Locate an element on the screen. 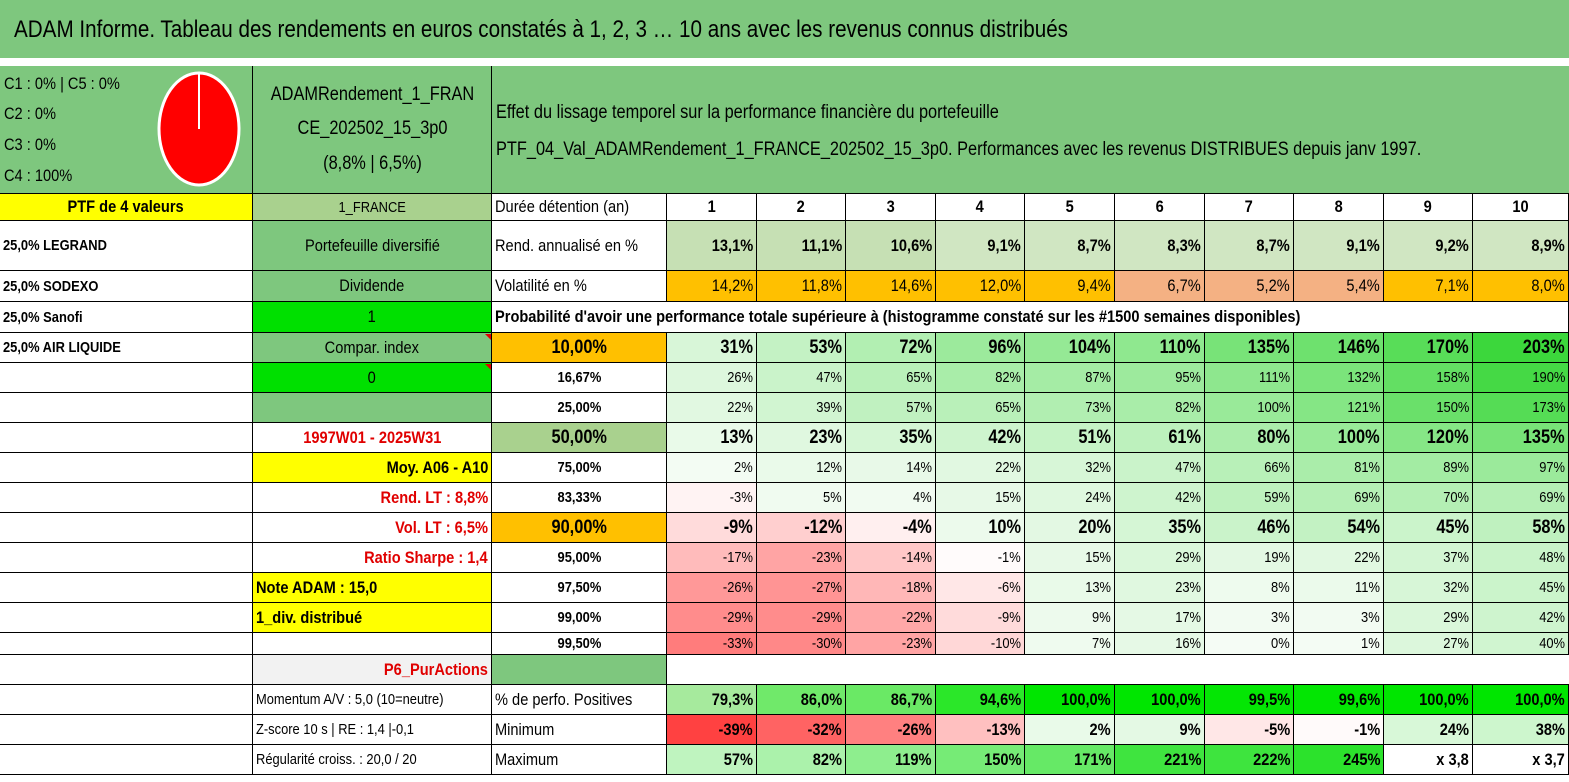  compar-value-text: 0 is located at coordinates (372, 377).